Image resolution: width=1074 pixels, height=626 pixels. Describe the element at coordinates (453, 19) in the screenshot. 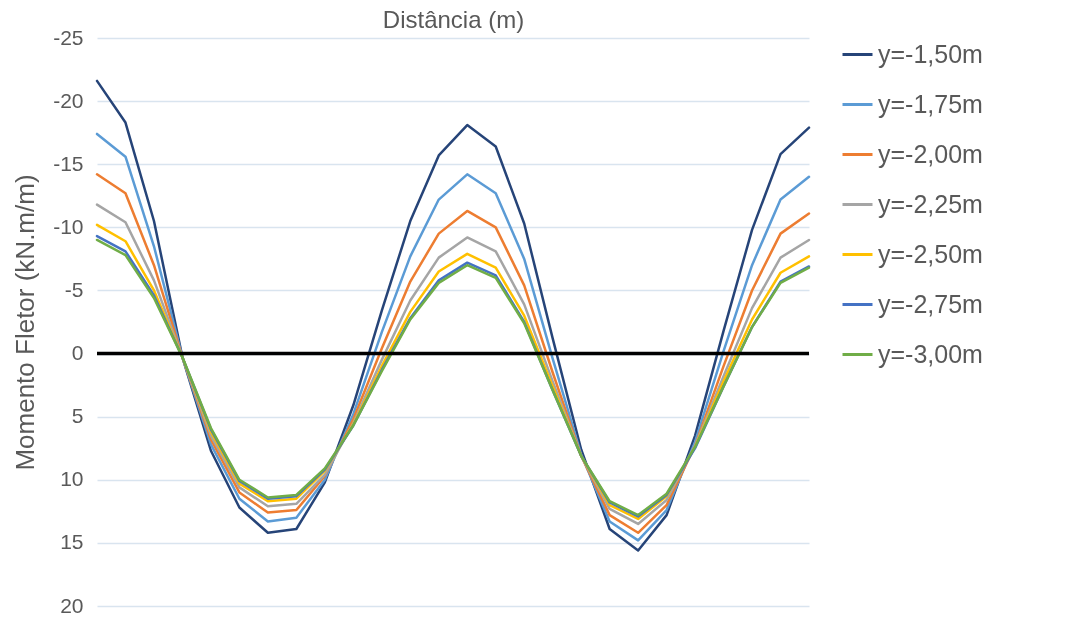

I see `x-axis-title: Distância (m)` at that location.